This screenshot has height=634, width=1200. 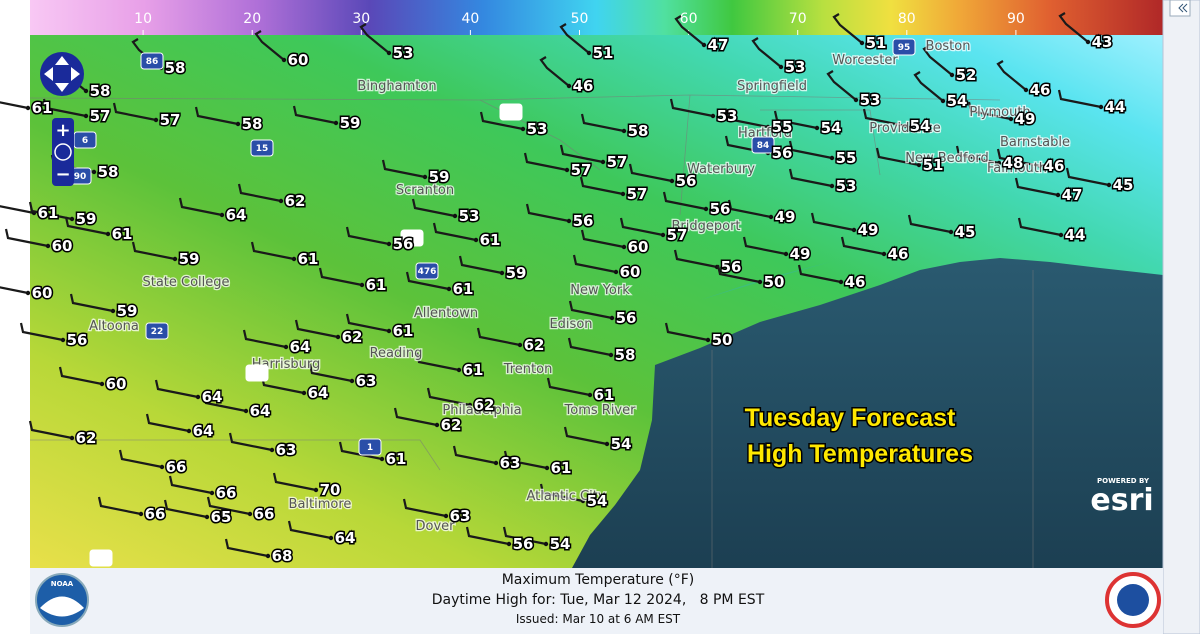 I want to click on pan-control, so click(x=62, y=74).